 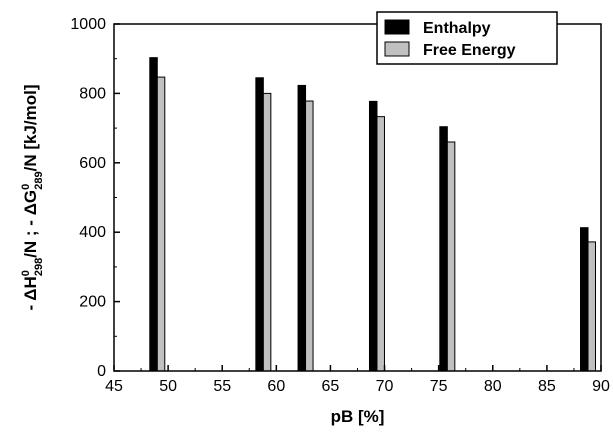 What do you see at coordinates (101, 371) in the screenshot?
I see `y-tick-label: 0` at bounding box center [101, 371].